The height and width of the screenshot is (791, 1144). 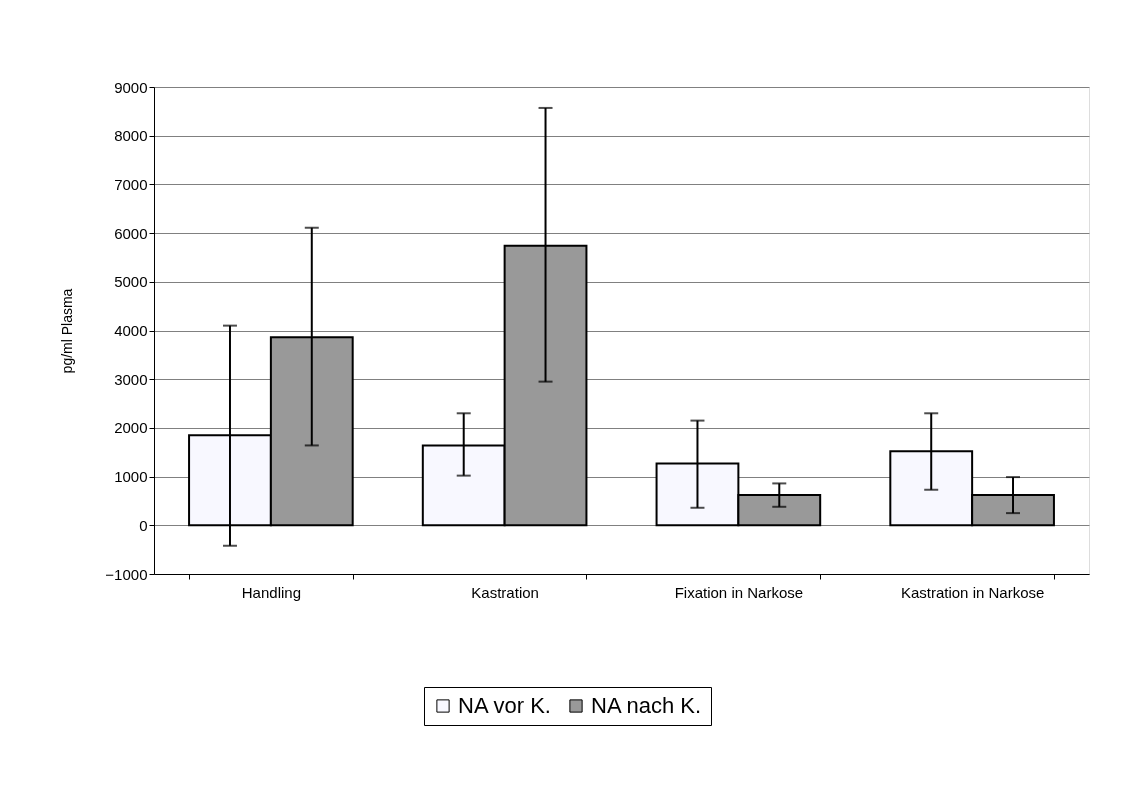 I want to click on x-tick-label: Fixation in Narkose, so click(x=739, y=592).